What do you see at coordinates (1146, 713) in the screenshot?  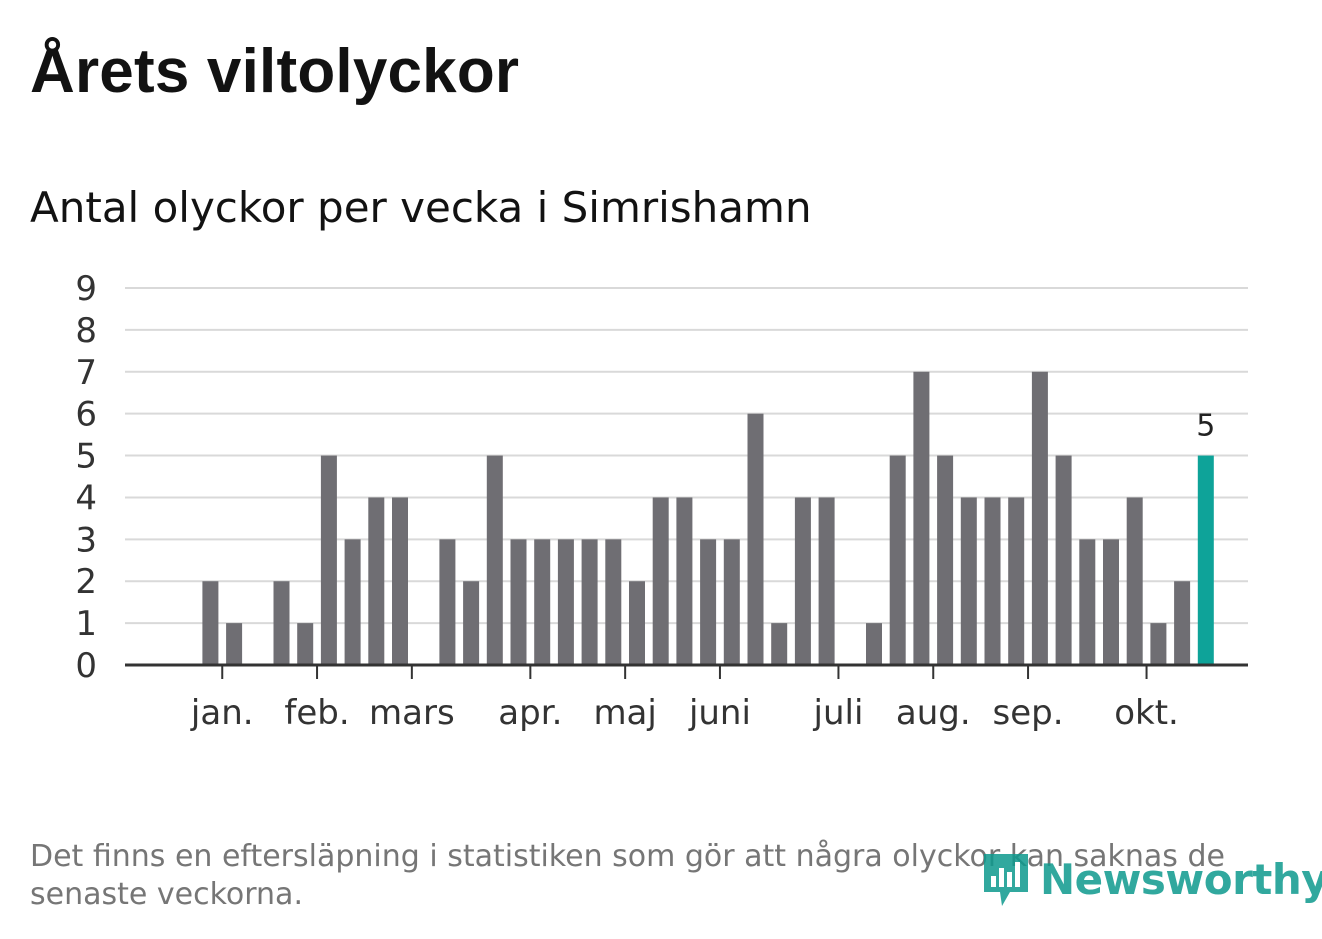 I see `x-tick-label: okt.` at bounding box center [1146, 713].